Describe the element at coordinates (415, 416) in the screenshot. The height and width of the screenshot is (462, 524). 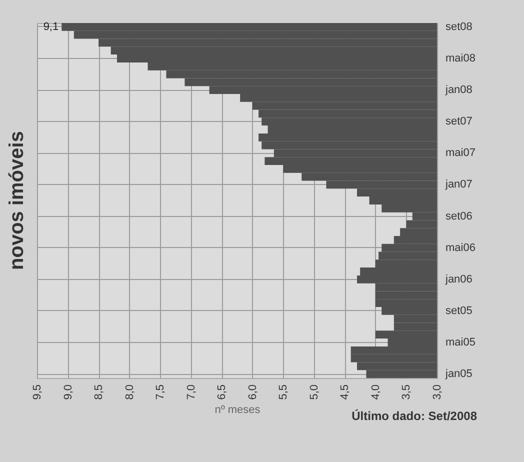
I see `text: Último dado: Set/2008` at that location.